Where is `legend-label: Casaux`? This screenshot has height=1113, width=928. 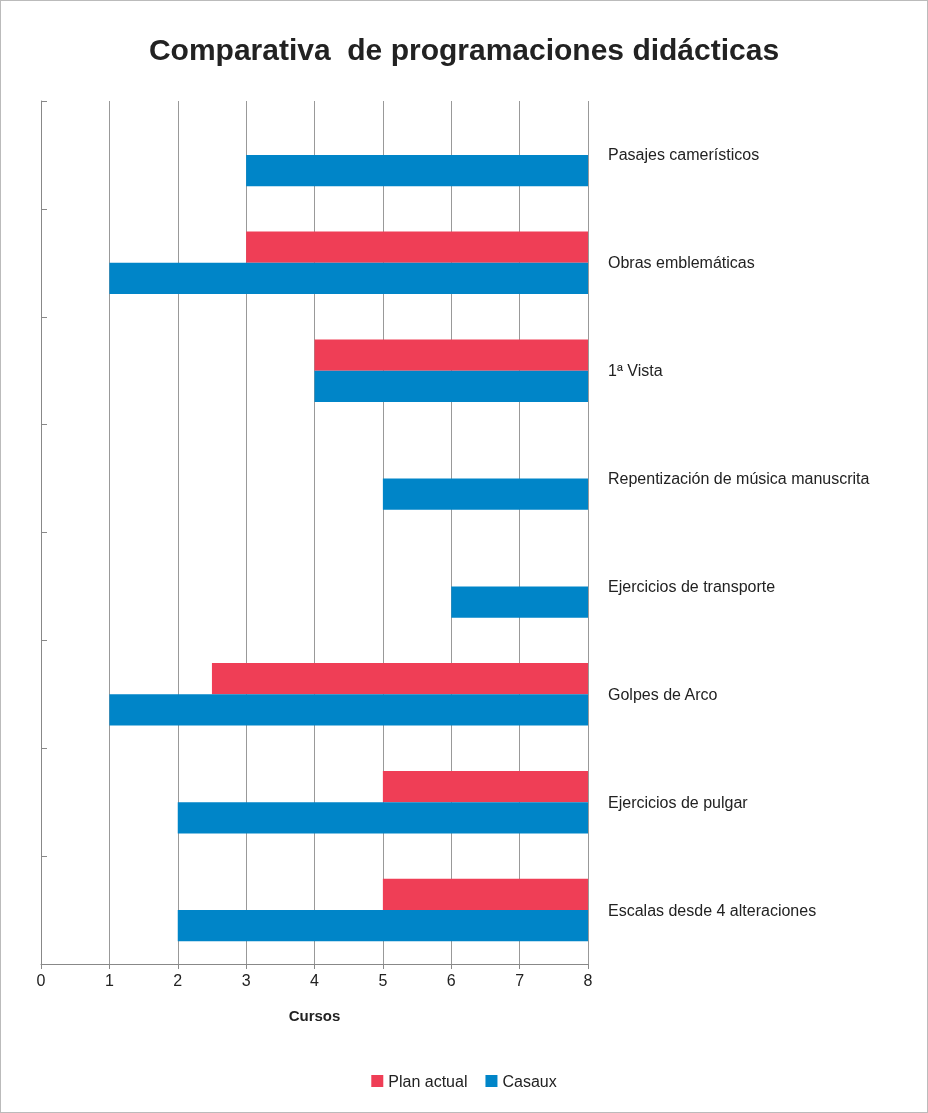 legend-label: Casaux is located at coordinates (529, 1081).